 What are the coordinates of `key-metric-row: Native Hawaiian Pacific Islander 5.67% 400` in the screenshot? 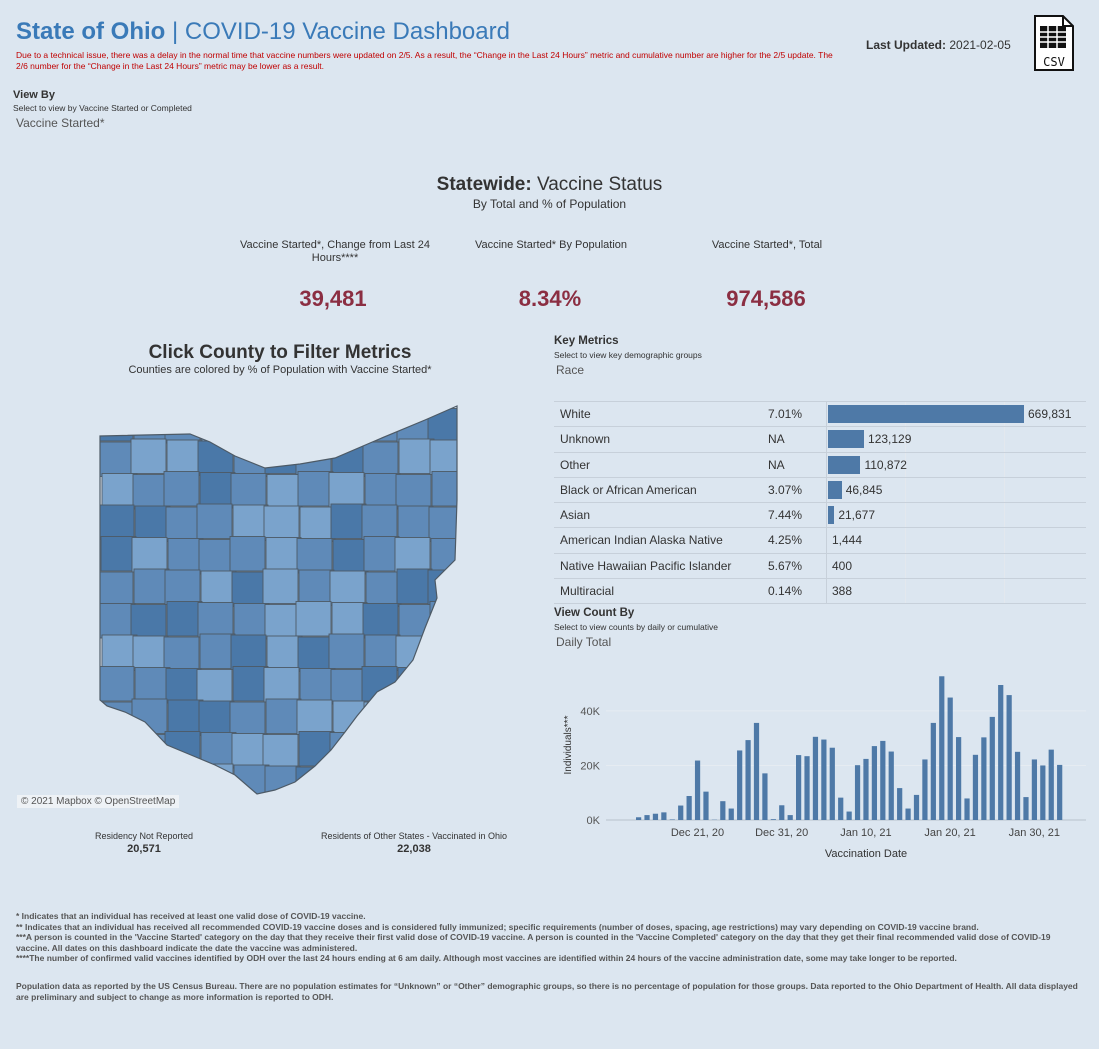 It's located at (820, 566).